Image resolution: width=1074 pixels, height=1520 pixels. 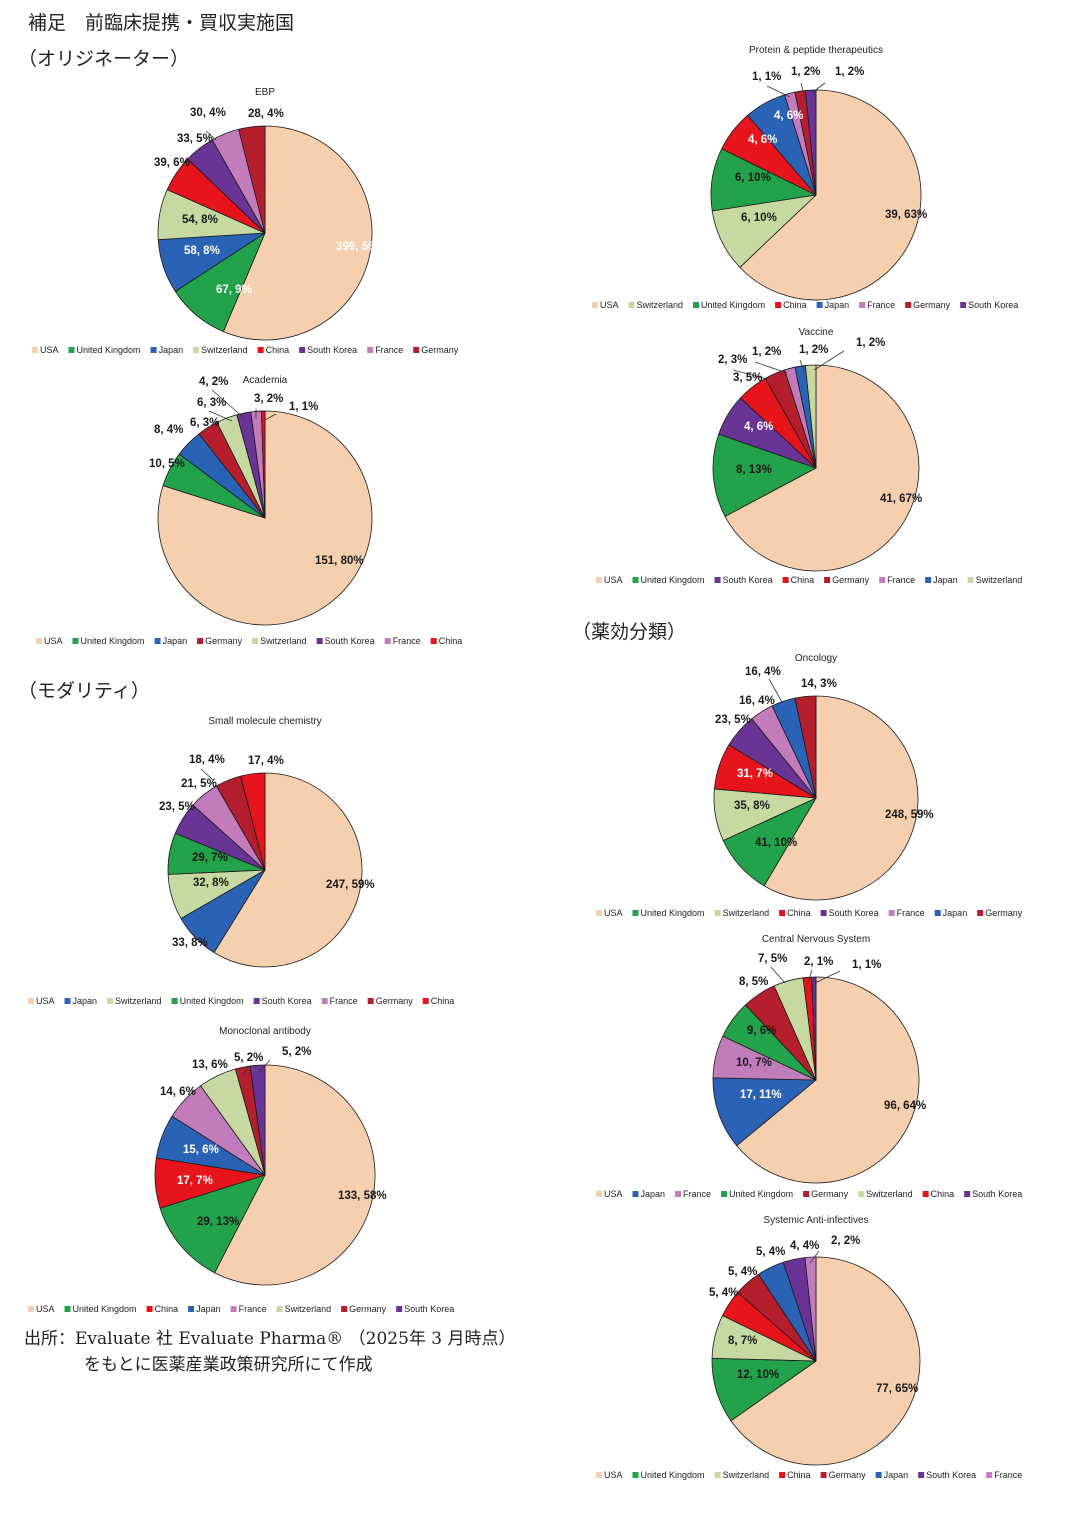 What do you see at coordinates (772, 959) in the screenshot?
I see `data-label-switzerland: 7, 5%` at bounding box center [772, 959].